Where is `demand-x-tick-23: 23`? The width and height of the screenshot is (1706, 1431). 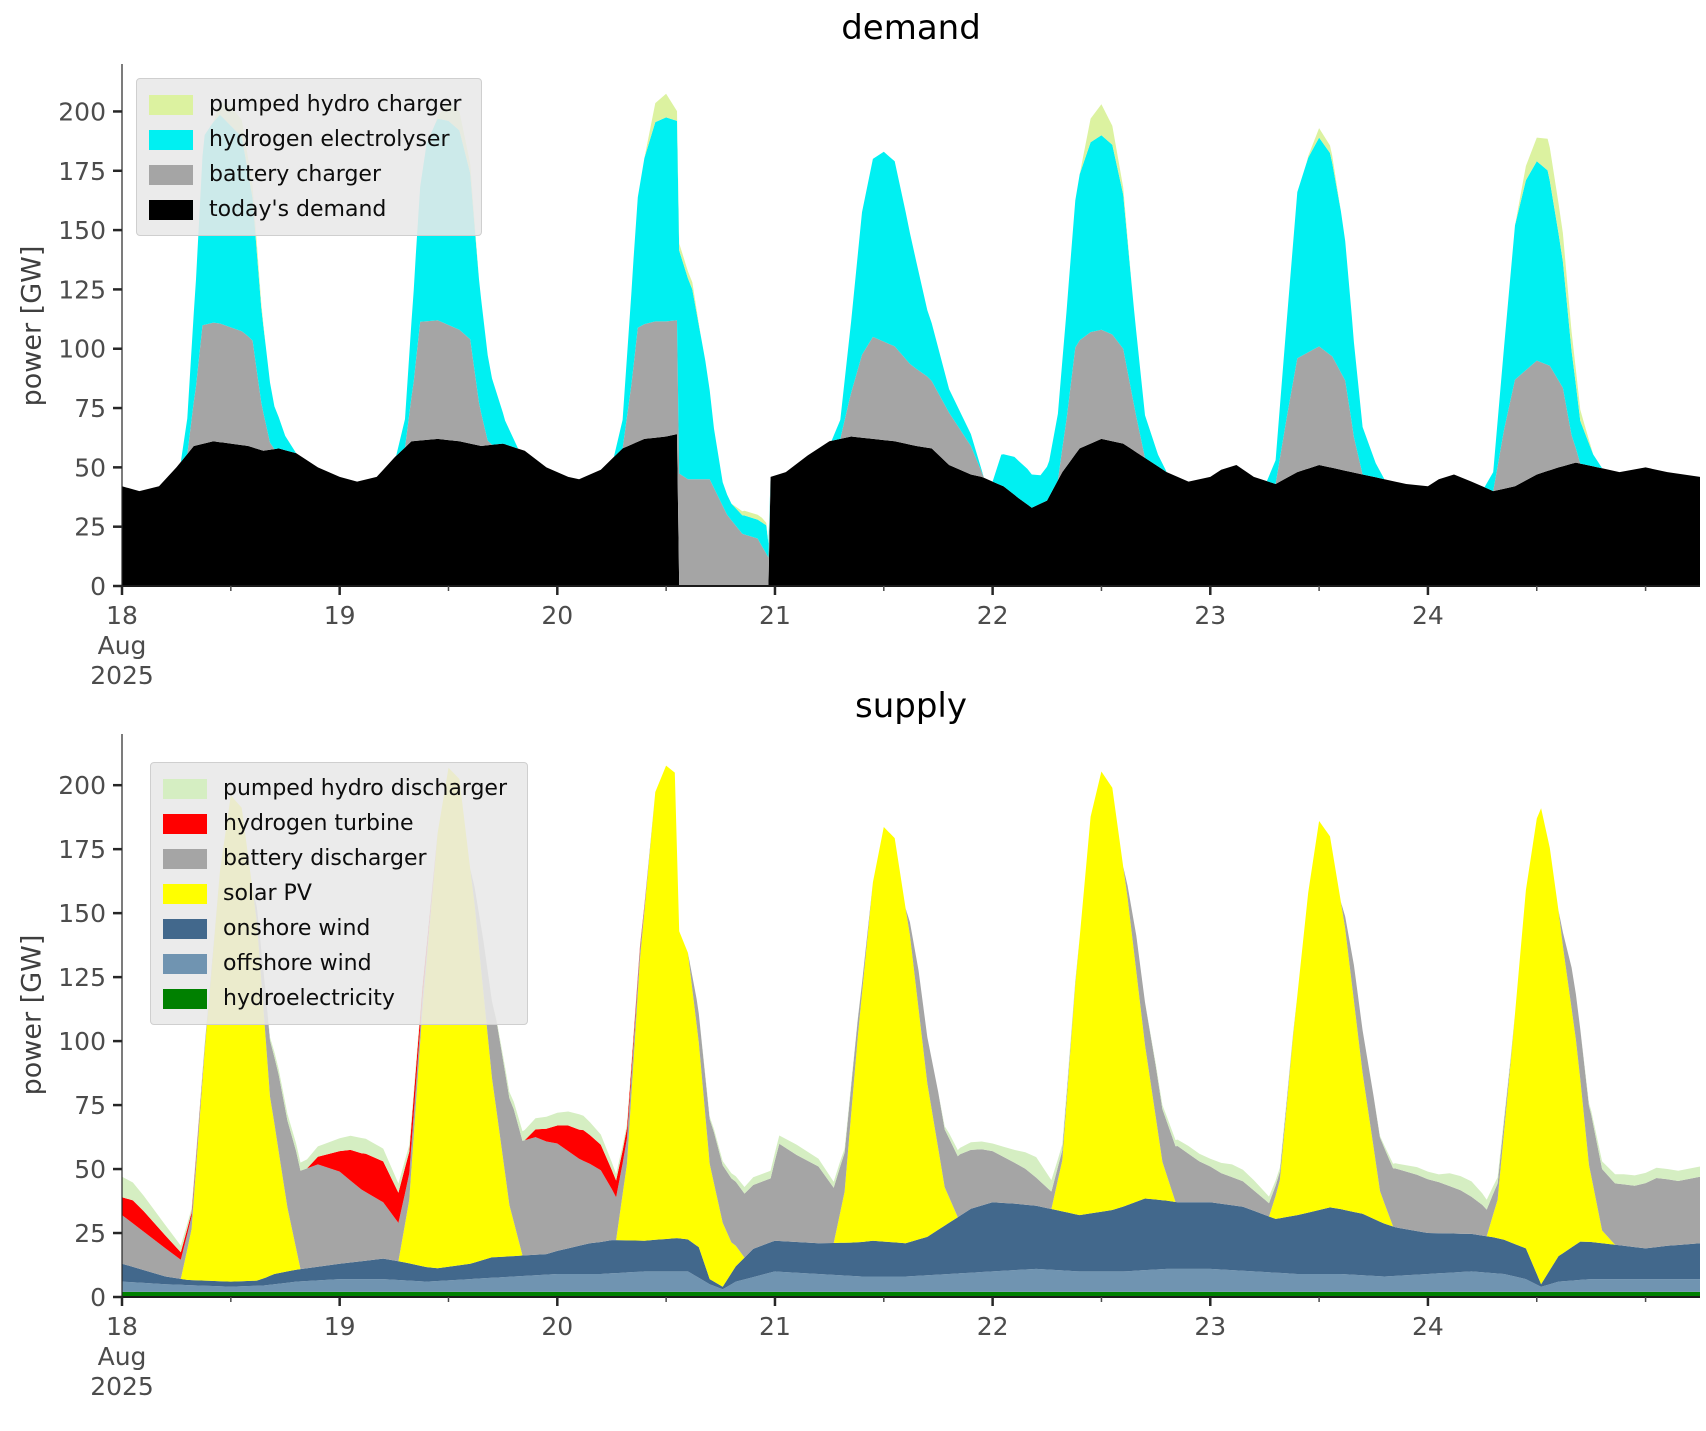
demand-x-tick-23: 23 is located at coordinates (1210, 615).